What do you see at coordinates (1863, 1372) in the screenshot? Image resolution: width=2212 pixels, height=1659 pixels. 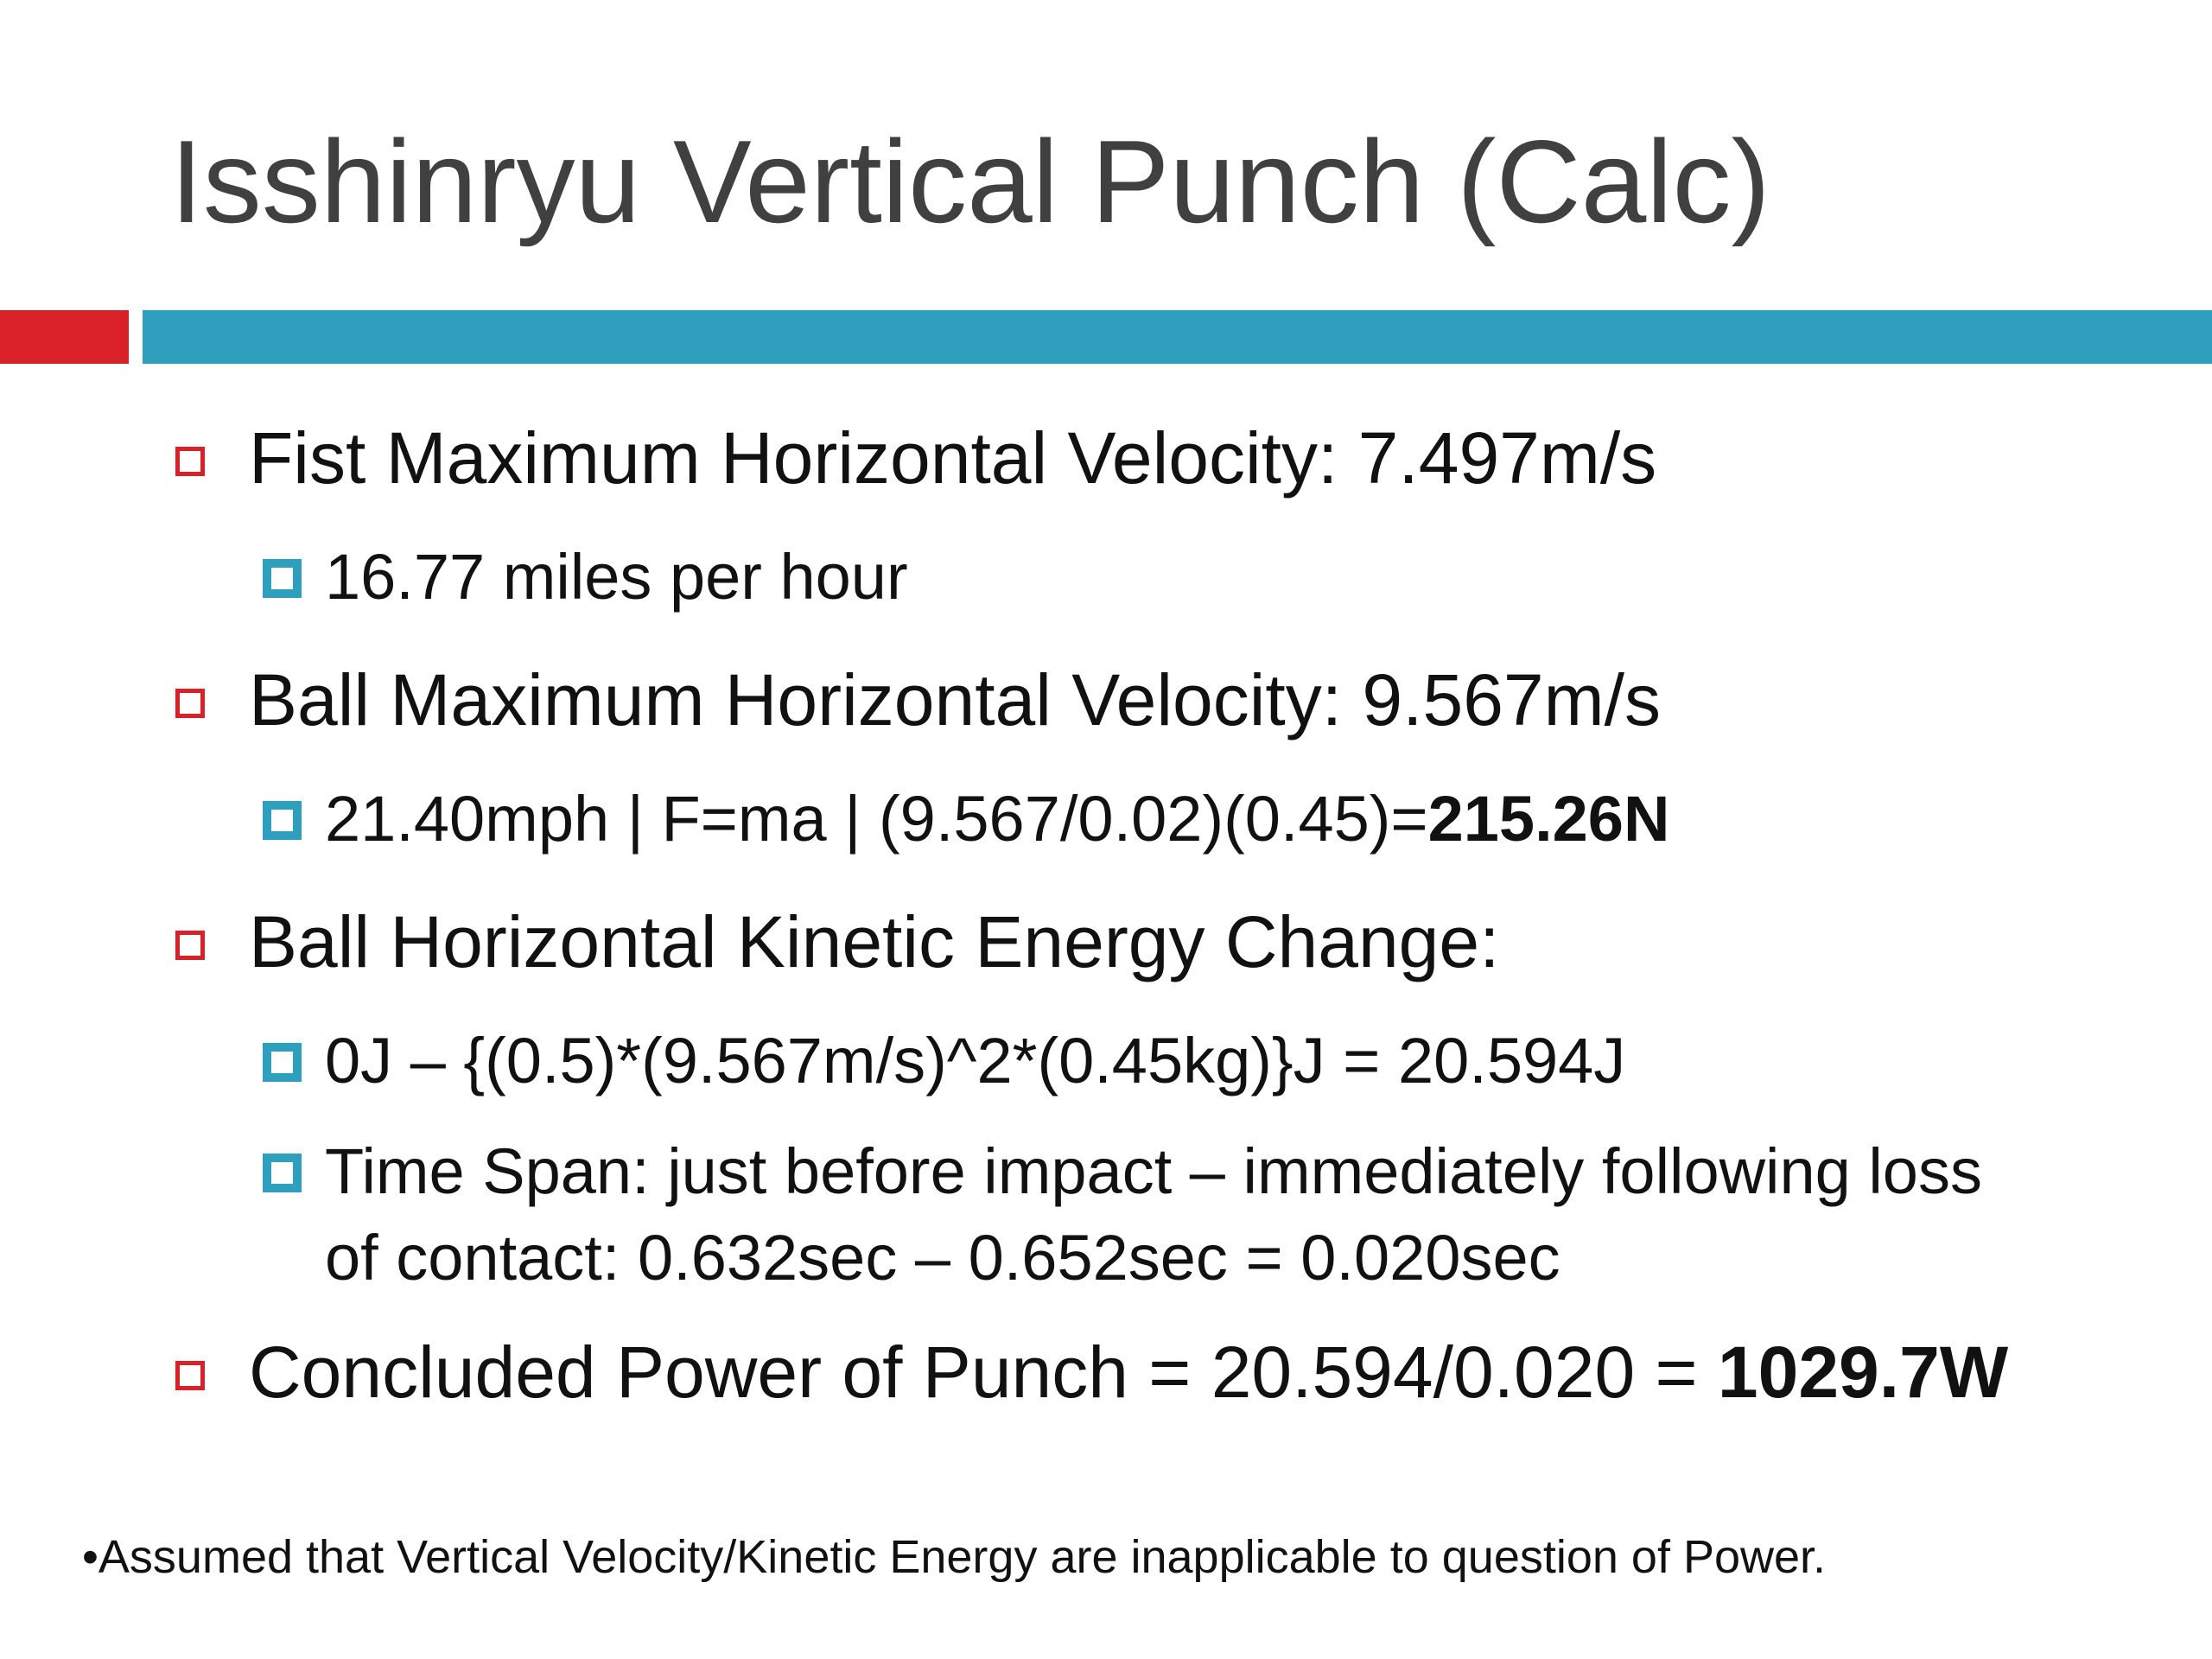 I see `power-result: 1029.7W` at bounding box center [1863, 1372].